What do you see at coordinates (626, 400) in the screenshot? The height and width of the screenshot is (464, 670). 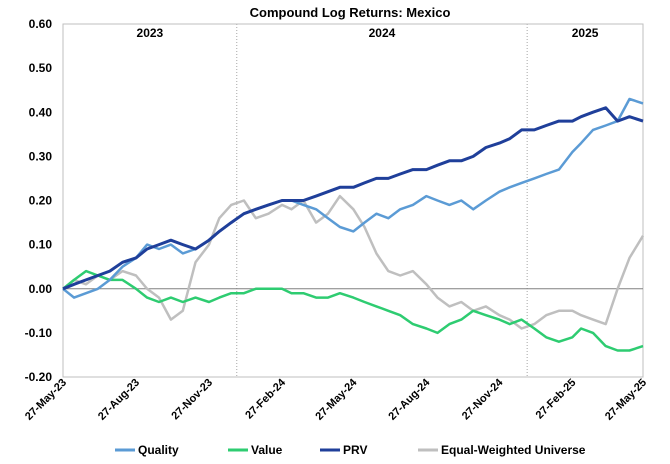 I see `x-tick-label: 27-May-25` at bounding box center [626, 400].